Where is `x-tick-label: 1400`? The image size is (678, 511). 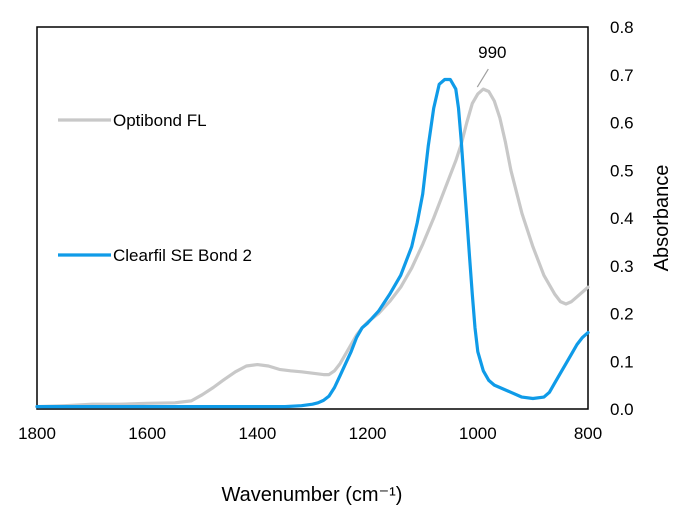 x-tick-label: 1400 is located at coordinates (257, 433).